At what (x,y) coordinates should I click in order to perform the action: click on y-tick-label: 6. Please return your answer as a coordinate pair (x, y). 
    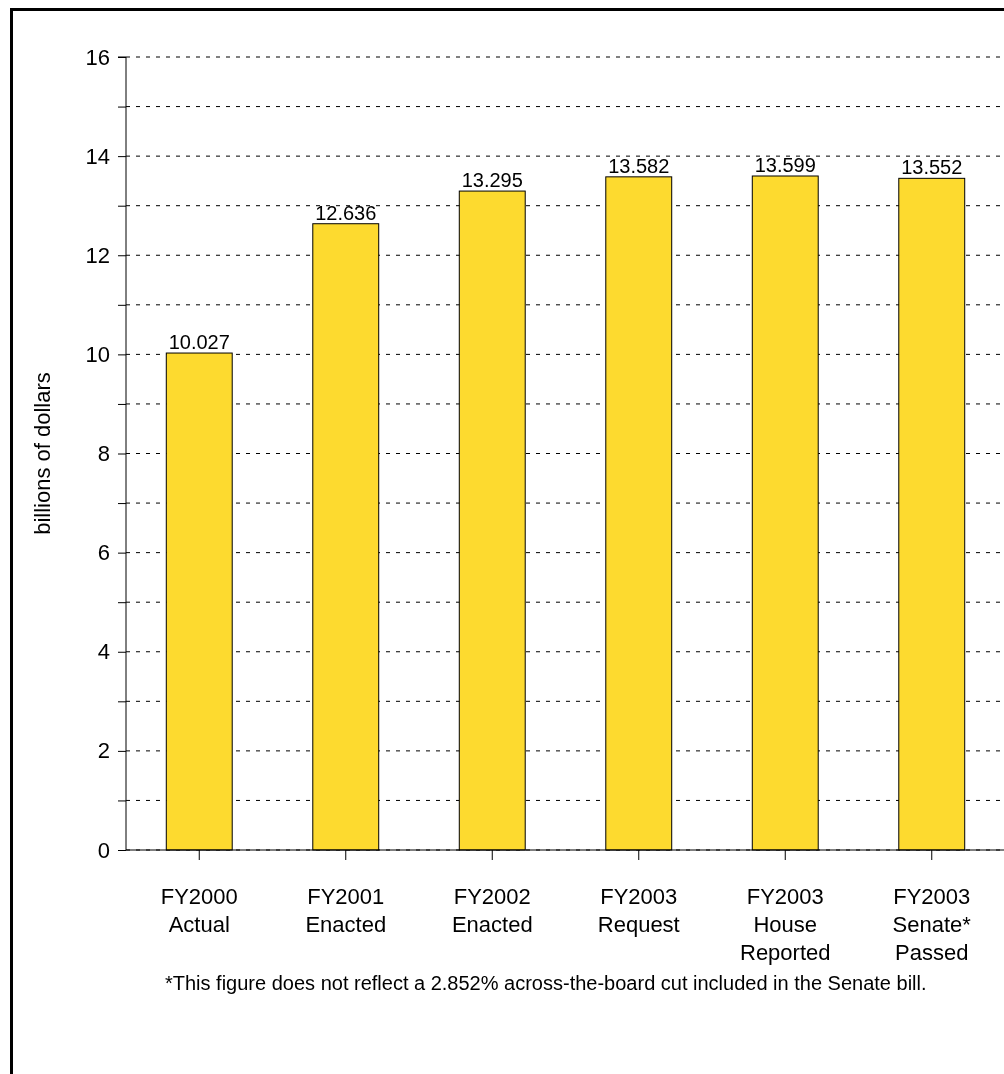
    Looking at the image, I should click on (103, 553).